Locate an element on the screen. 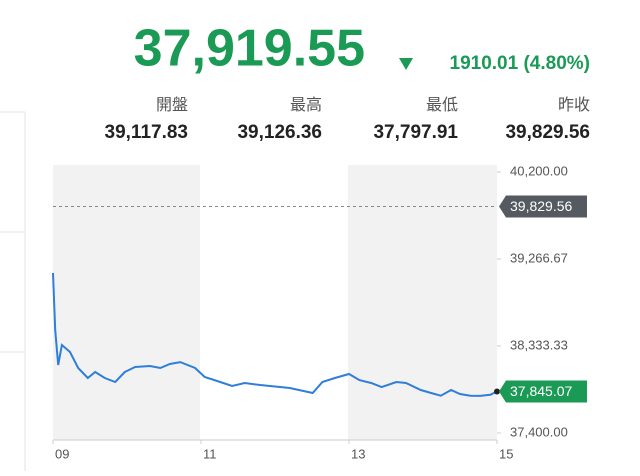 The height and width of the screenshot is (476, 640). reference-label: 39,829.56 is located at coordinates (541, 206).